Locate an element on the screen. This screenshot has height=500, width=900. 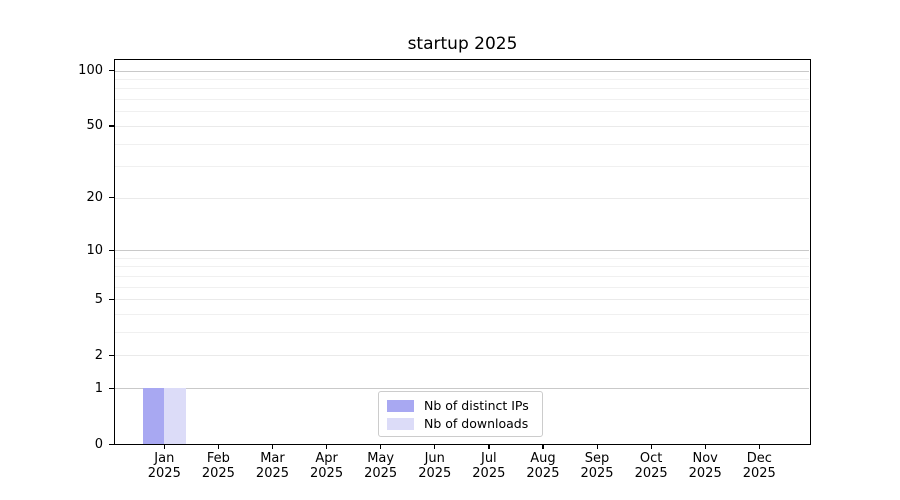
bar-downloads is located at coordinates (175, 416).